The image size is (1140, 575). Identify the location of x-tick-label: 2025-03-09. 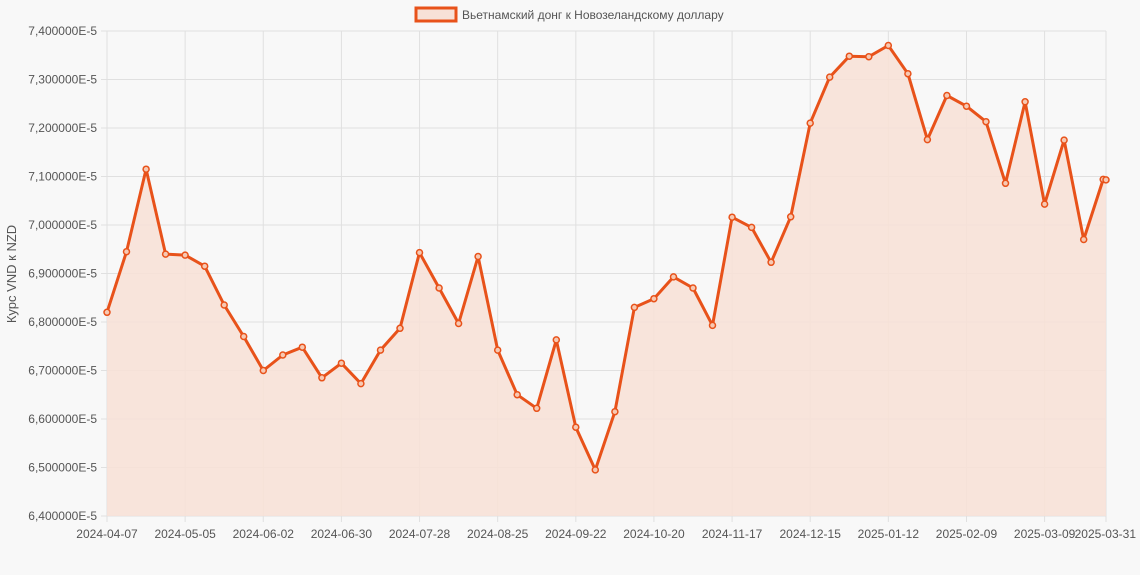
(1045, 534).